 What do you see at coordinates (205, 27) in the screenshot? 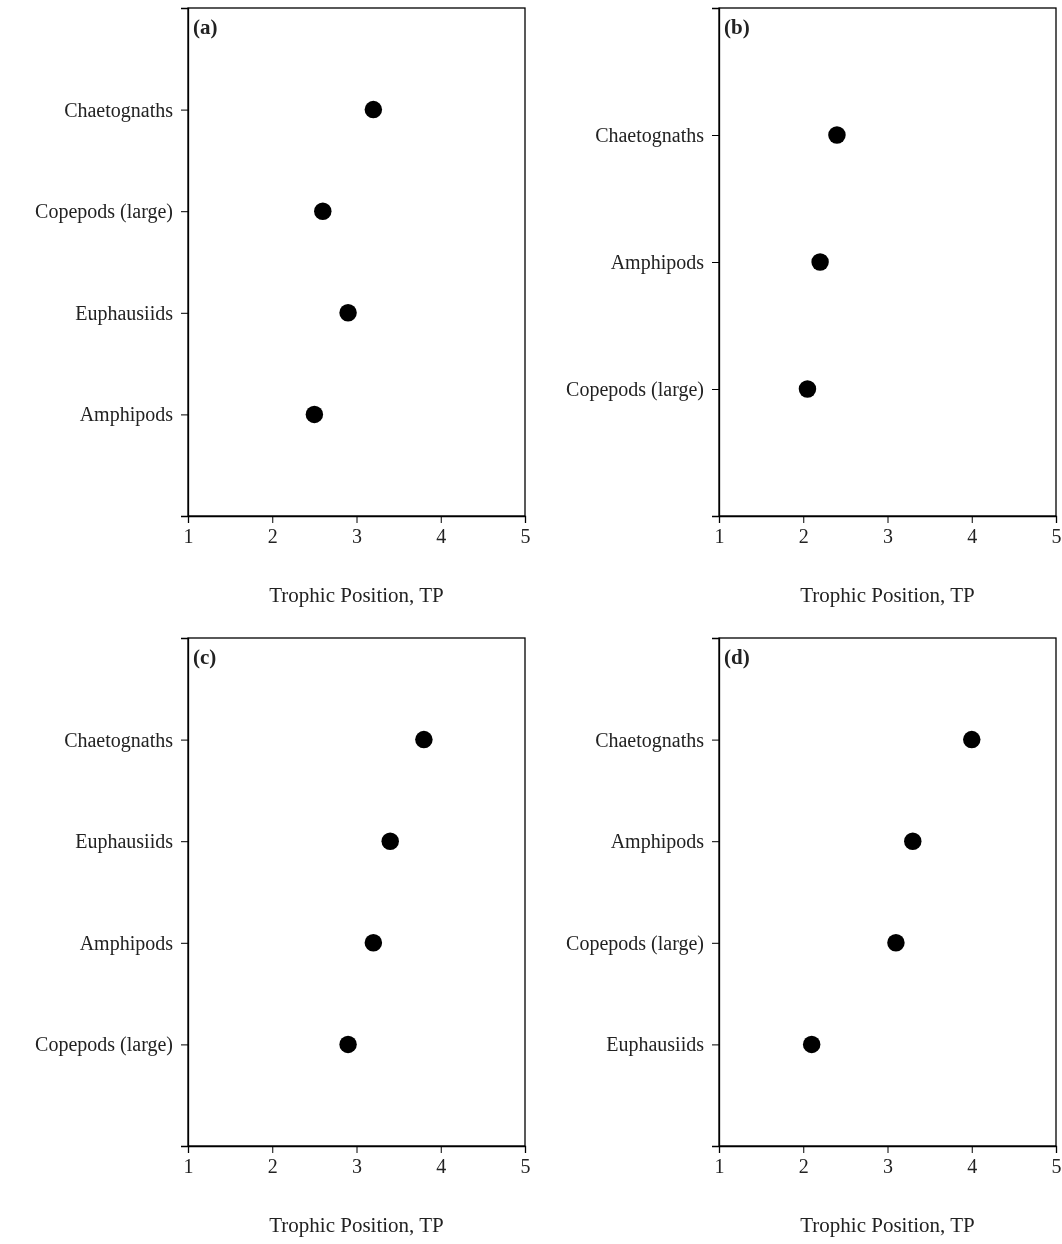
I see `chart-title: (a)` at bounding box center [205, 27].